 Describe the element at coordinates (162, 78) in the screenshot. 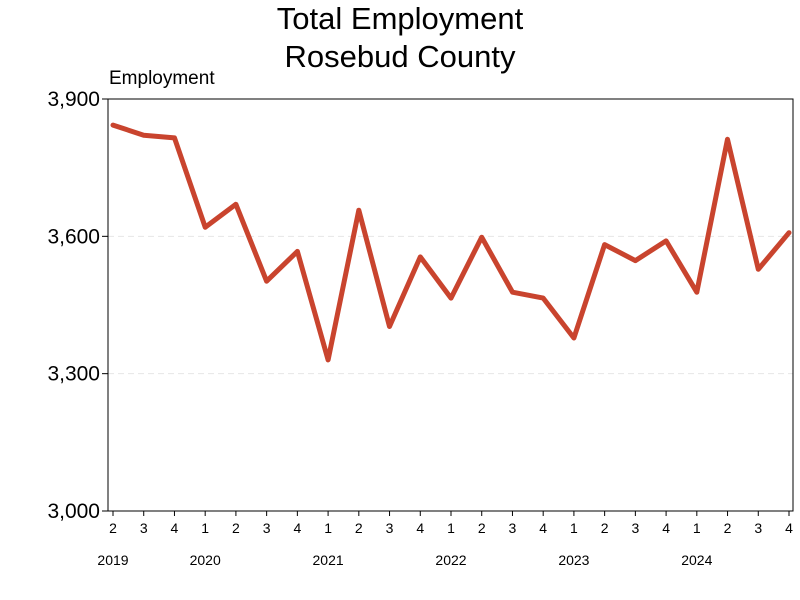

I see `y-axis-label: Employment` at that location.